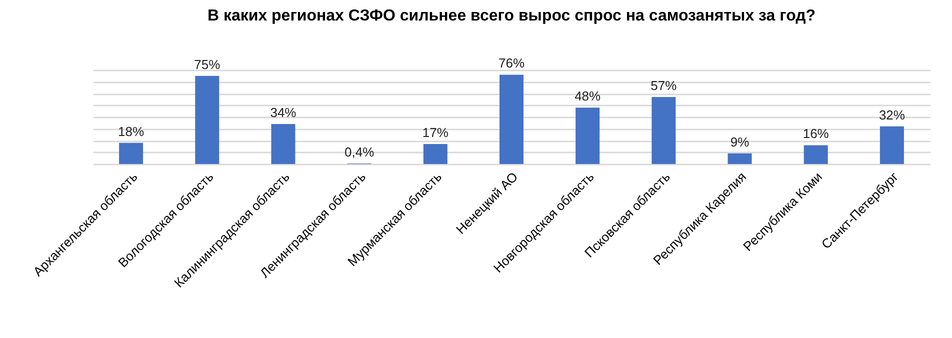  I want to click on data-label: 9%, so click(740, 142).